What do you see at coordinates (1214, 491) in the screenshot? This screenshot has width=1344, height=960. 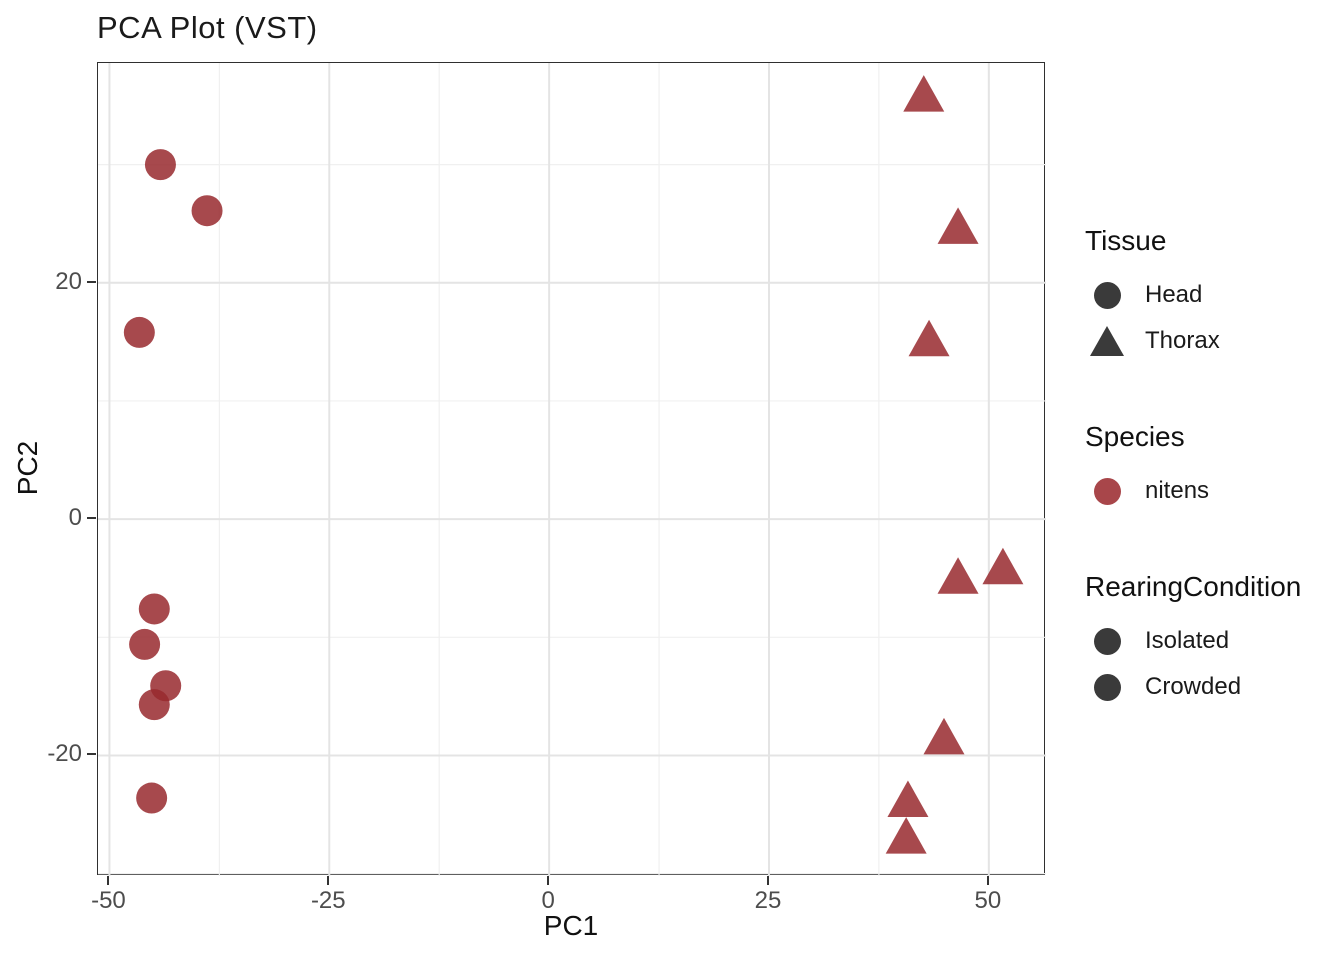 I see `legend-item-nitens: nitens` at bounding box center [1214, 491].